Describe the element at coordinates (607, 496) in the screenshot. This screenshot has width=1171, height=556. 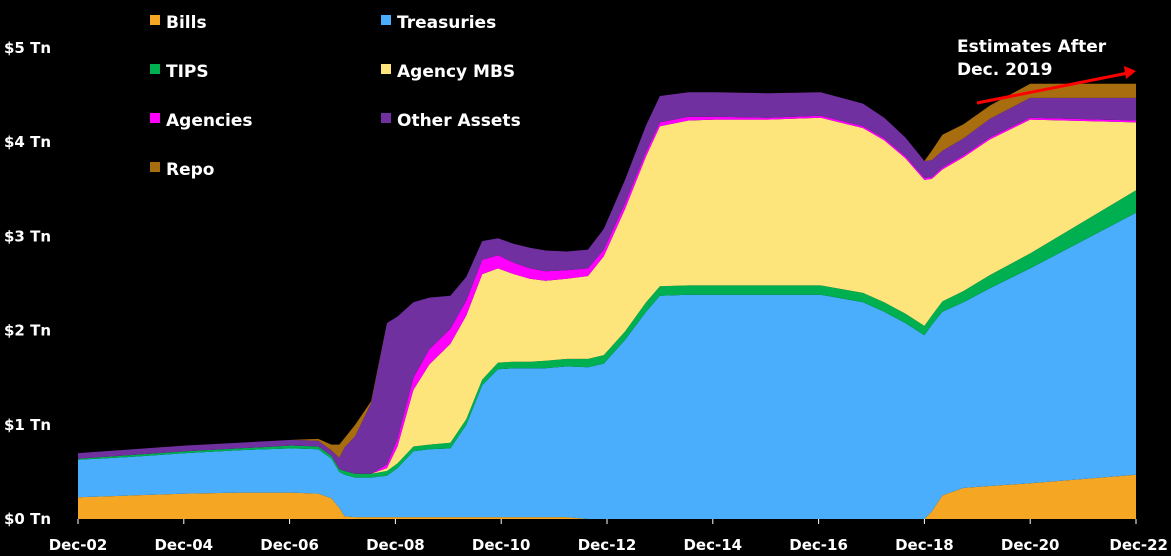
I see `area-bills` at that location.